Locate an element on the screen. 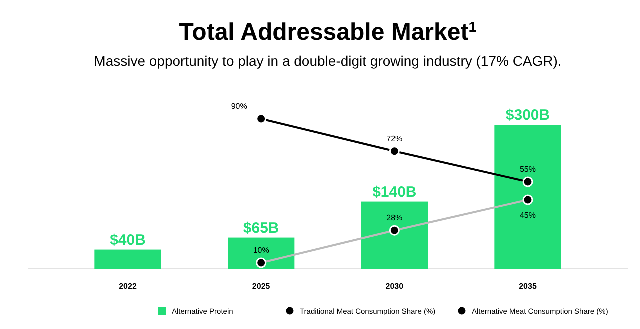  data-label: $40B is located at coordinates (128, 240).